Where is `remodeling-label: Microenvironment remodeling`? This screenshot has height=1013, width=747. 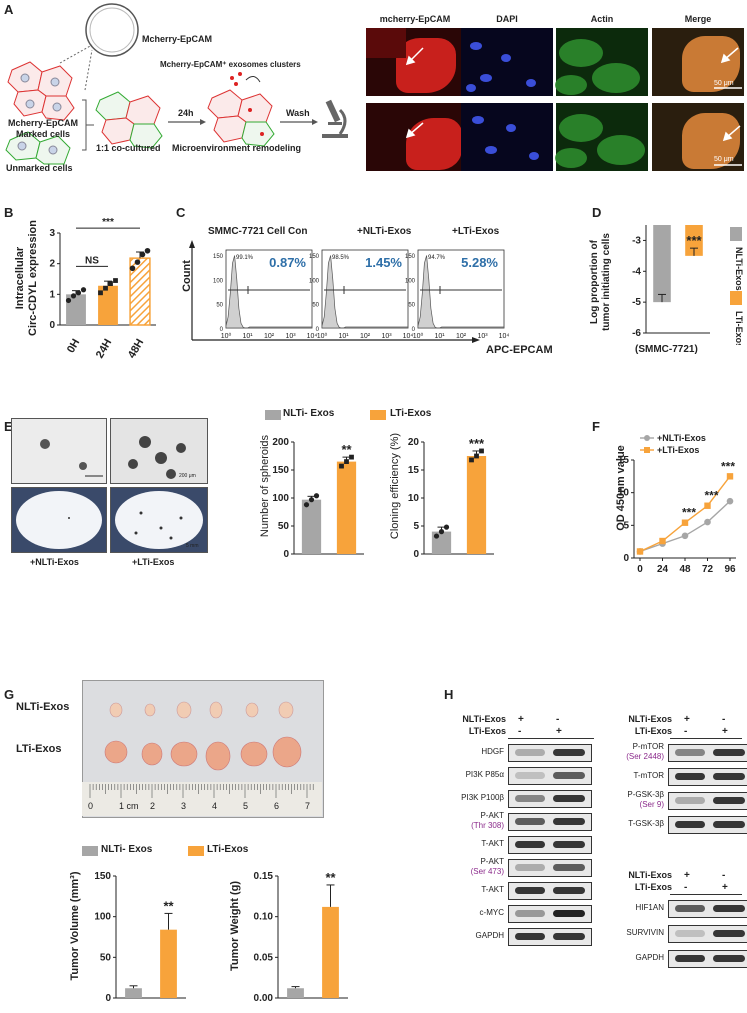 remodeling-label: Microenvironment remodeling is located at coordinates (237, 148).